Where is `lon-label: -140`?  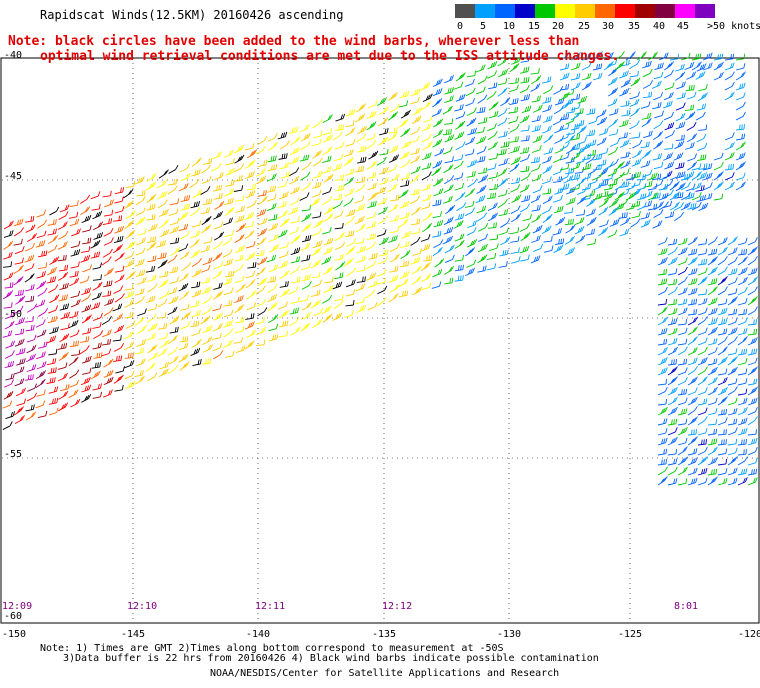 lon-label: -140 is located at coordinates (258, 634).